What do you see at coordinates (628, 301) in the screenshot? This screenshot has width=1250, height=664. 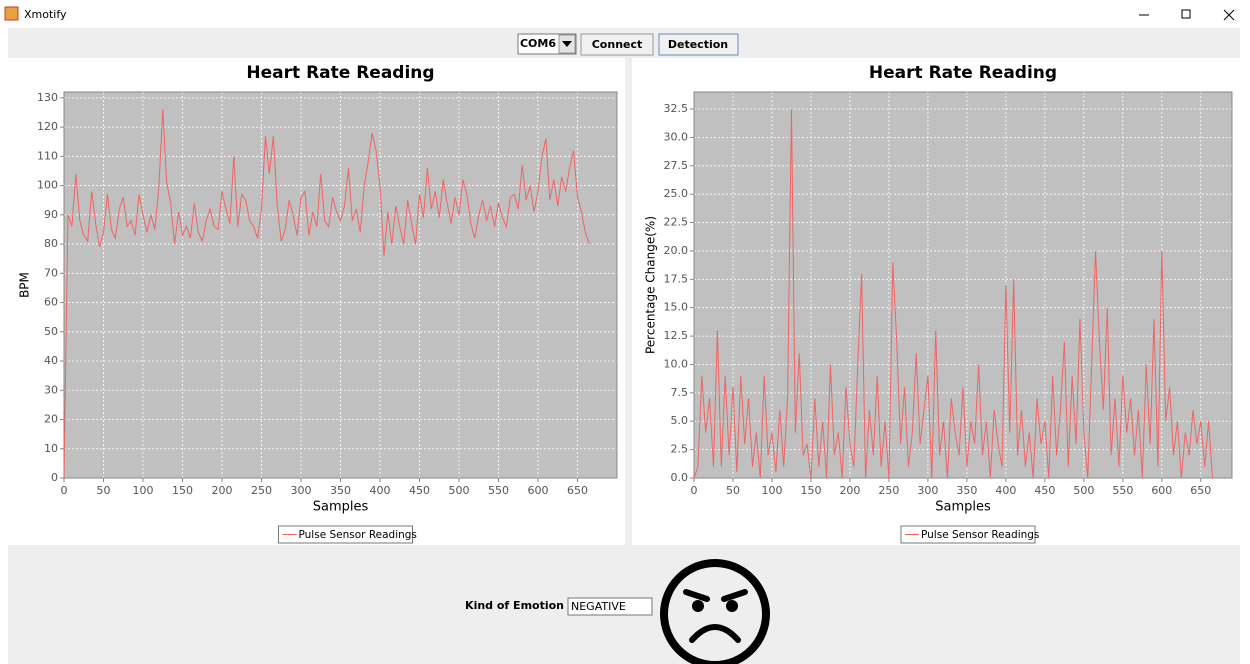 I see `panel-divider` at bounding box center [628, 301].